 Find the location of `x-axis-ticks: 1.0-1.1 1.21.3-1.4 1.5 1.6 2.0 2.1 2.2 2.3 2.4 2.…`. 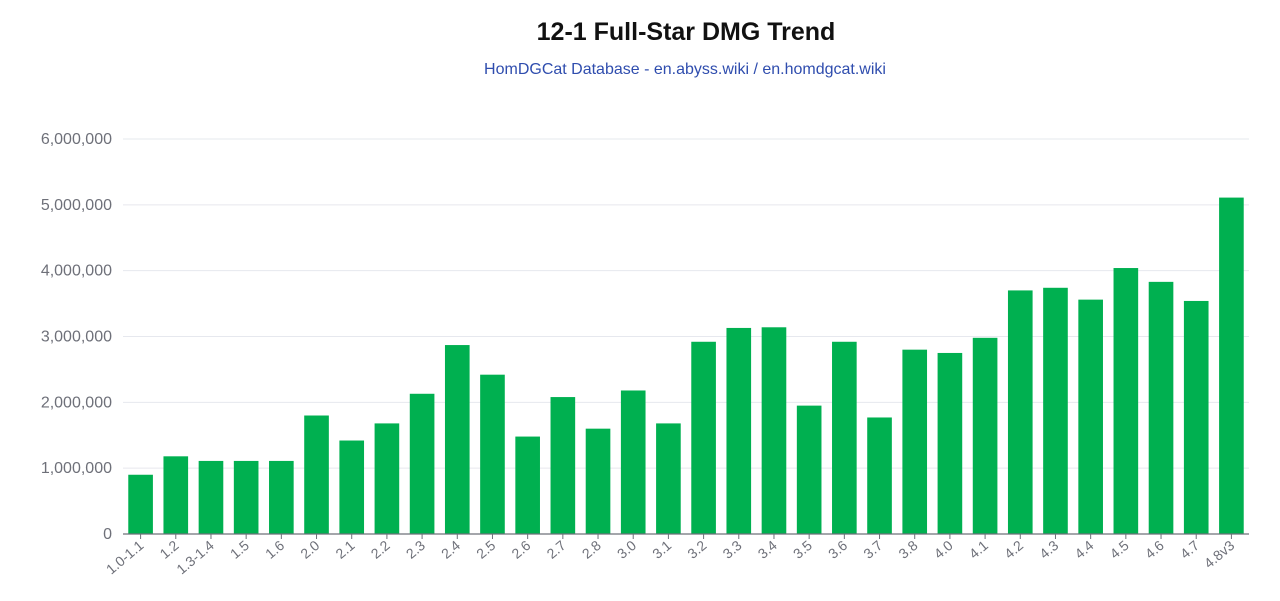

x-axis-ticks: 1.0-1.1 1.21.3-1.4 1.5 1.6 2.0 2.1 2.2 2.3 2.4 2.… is located at coordinates (670, 555).